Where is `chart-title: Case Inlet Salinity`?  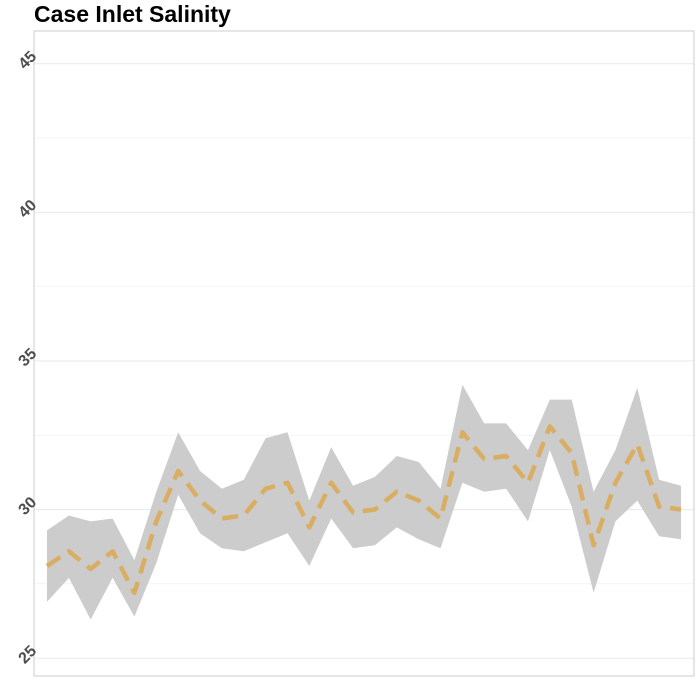
chart-title: Case Inlet Salinity is located at coordinates (132, 14).